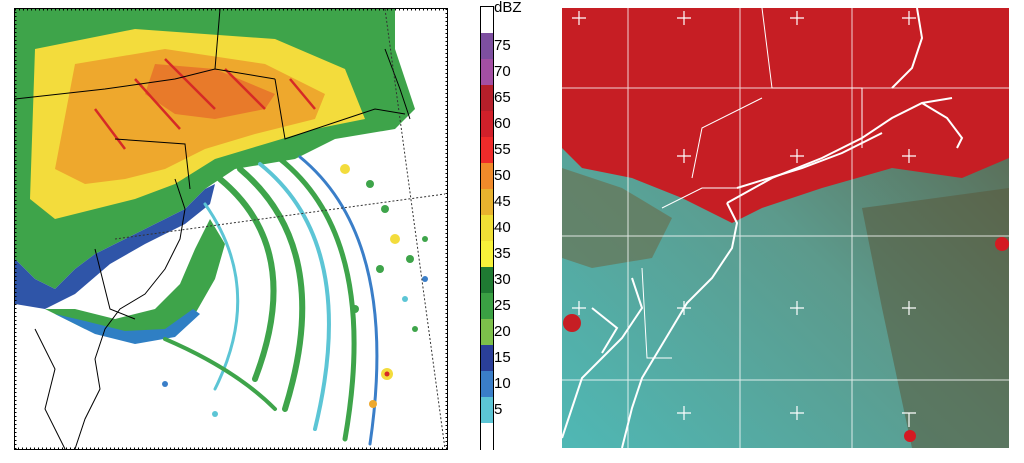 Image resolution: width=1024 pixels, height=463 pixels. What do you see at coordinates (502, 71) in the screenshot?
I see `colorbar-tick-label: 70` at bounding box center [502, 71].